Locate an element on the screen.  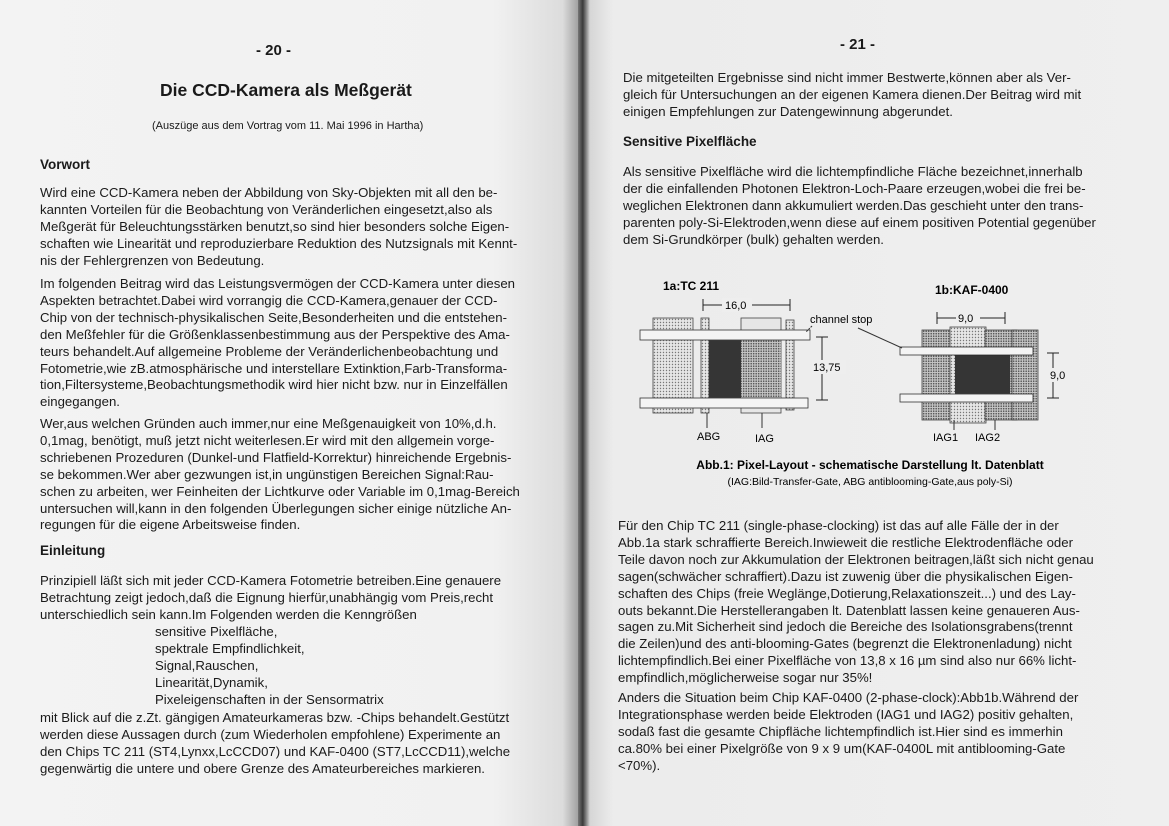
figure-label-b: 1b:KAF-0400 is located at coordinates (972, 290).